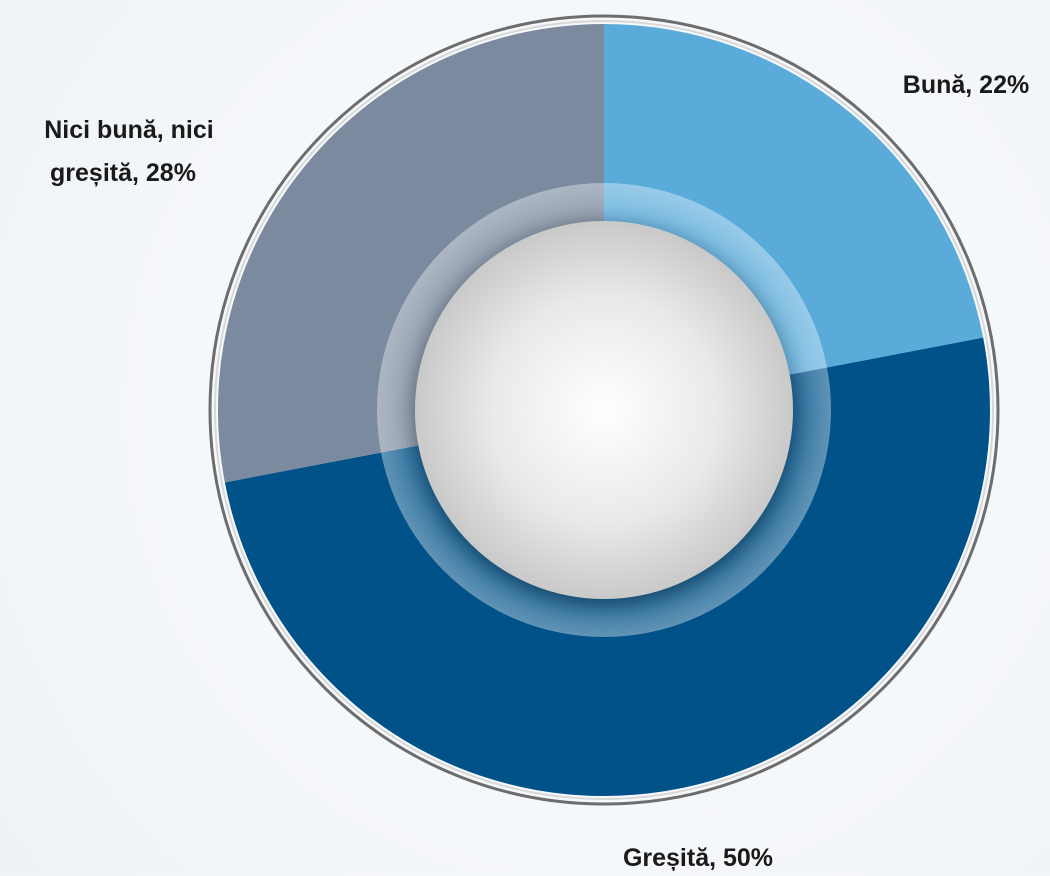 This screenshot has width=1050, height=876. What do you see at coordinates (123, 173) in the screenshot?
I see `slice-label-nici-line2: greșită, 28%` at bounding box center [123, 173].